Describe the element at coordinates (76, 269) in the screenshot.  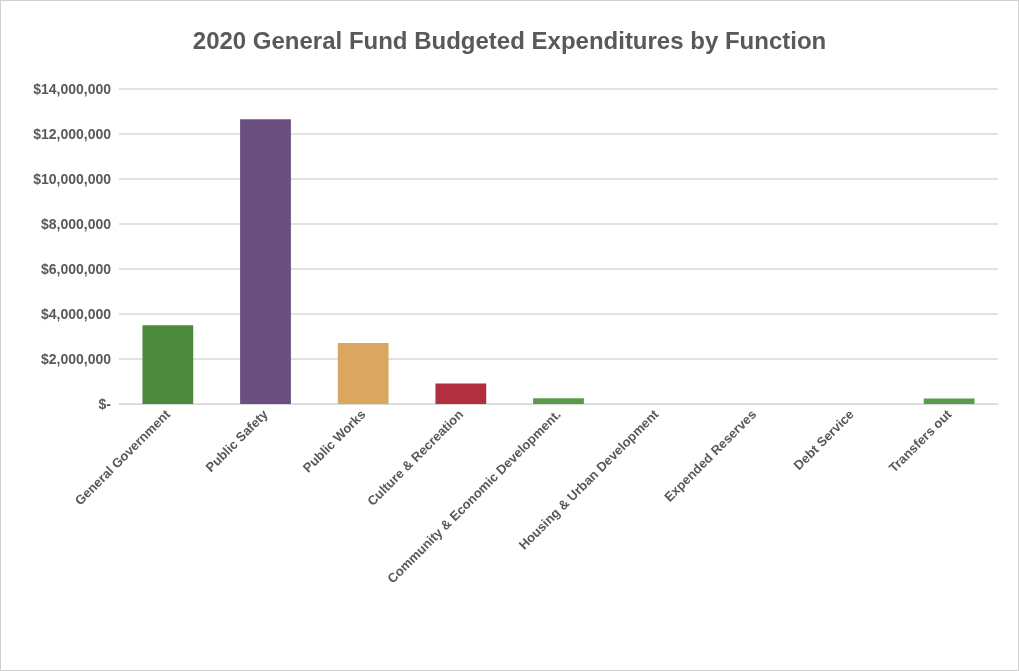
I see `y-tick-label: $6,000,000` at that location.